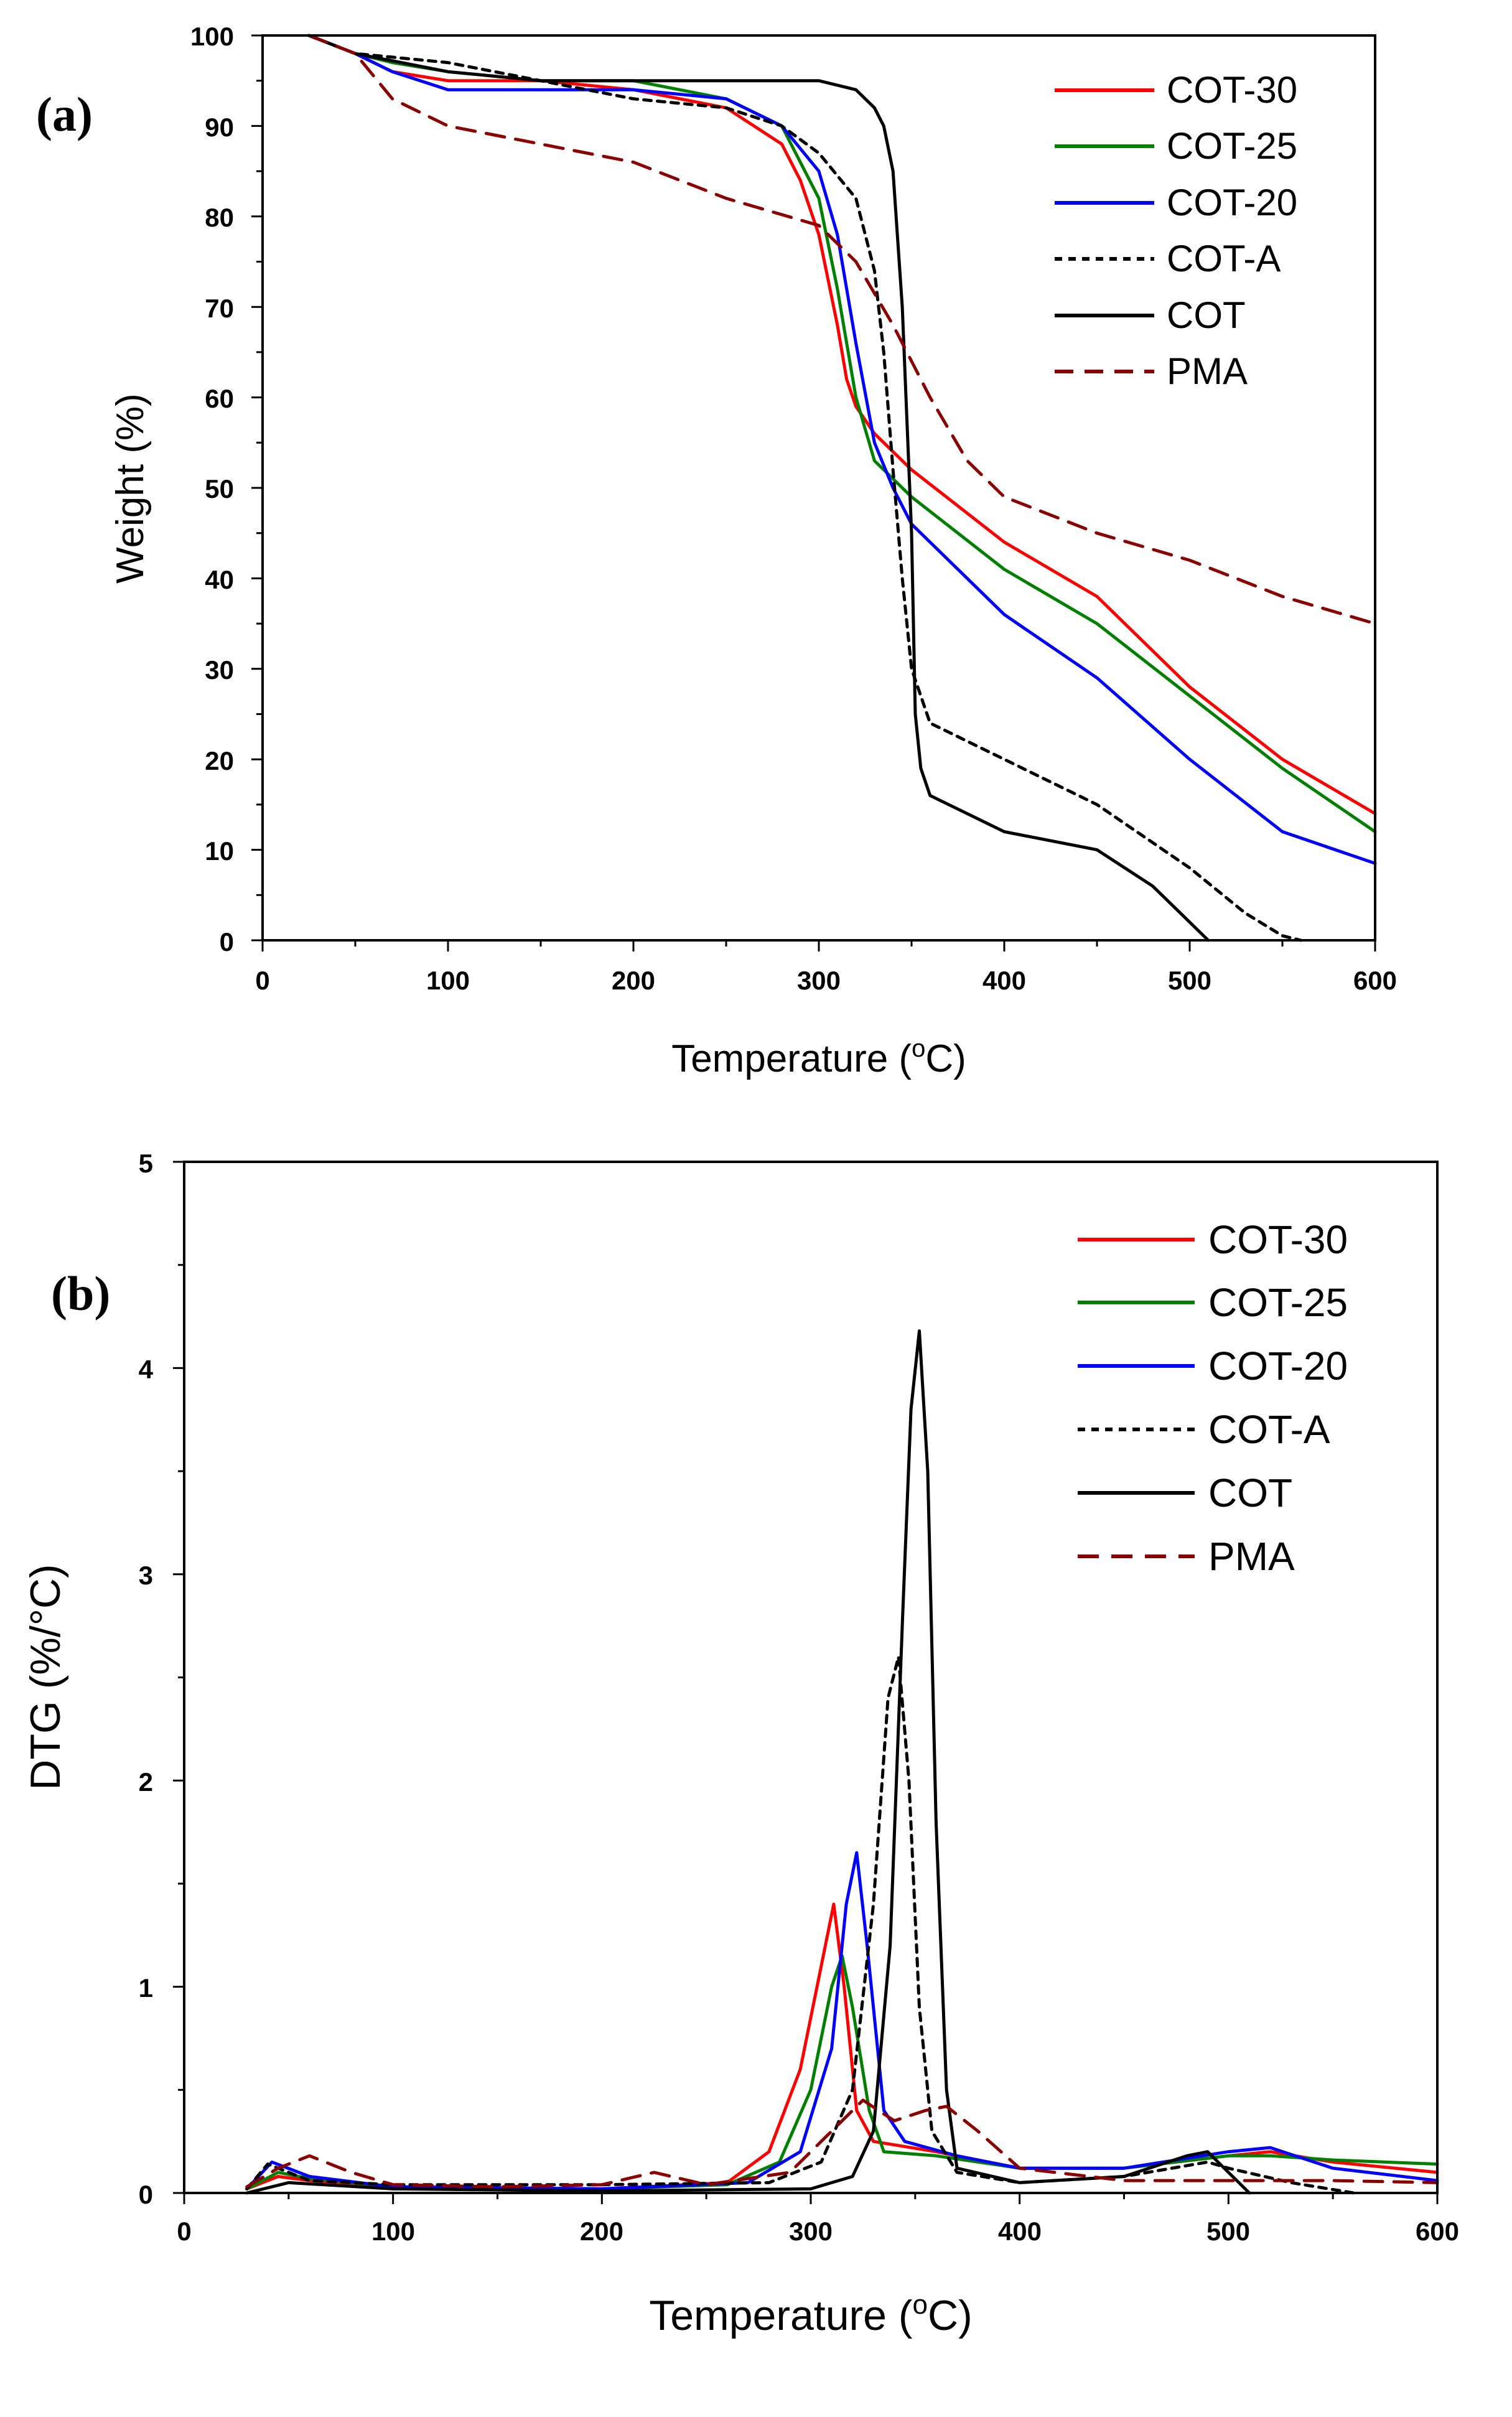 This screenshot has width=1512, height=2417. What do you see at coordinates (1213, 1398) in the screenshot?
I see `legend-b: COT-30 COT-25 COT-20 COT-A COT PMA` at bounding box center [1213, 1398].